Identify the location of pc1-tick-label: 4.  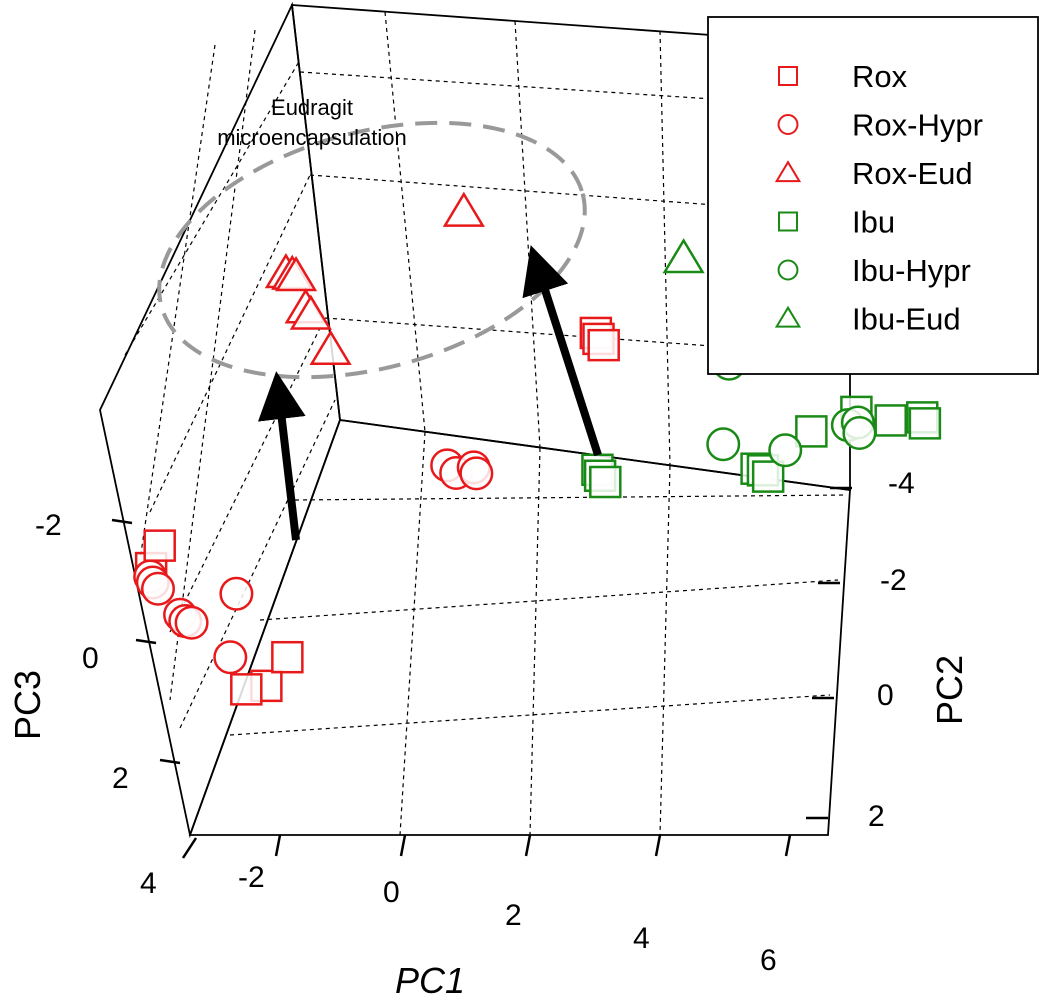
(641, 938).